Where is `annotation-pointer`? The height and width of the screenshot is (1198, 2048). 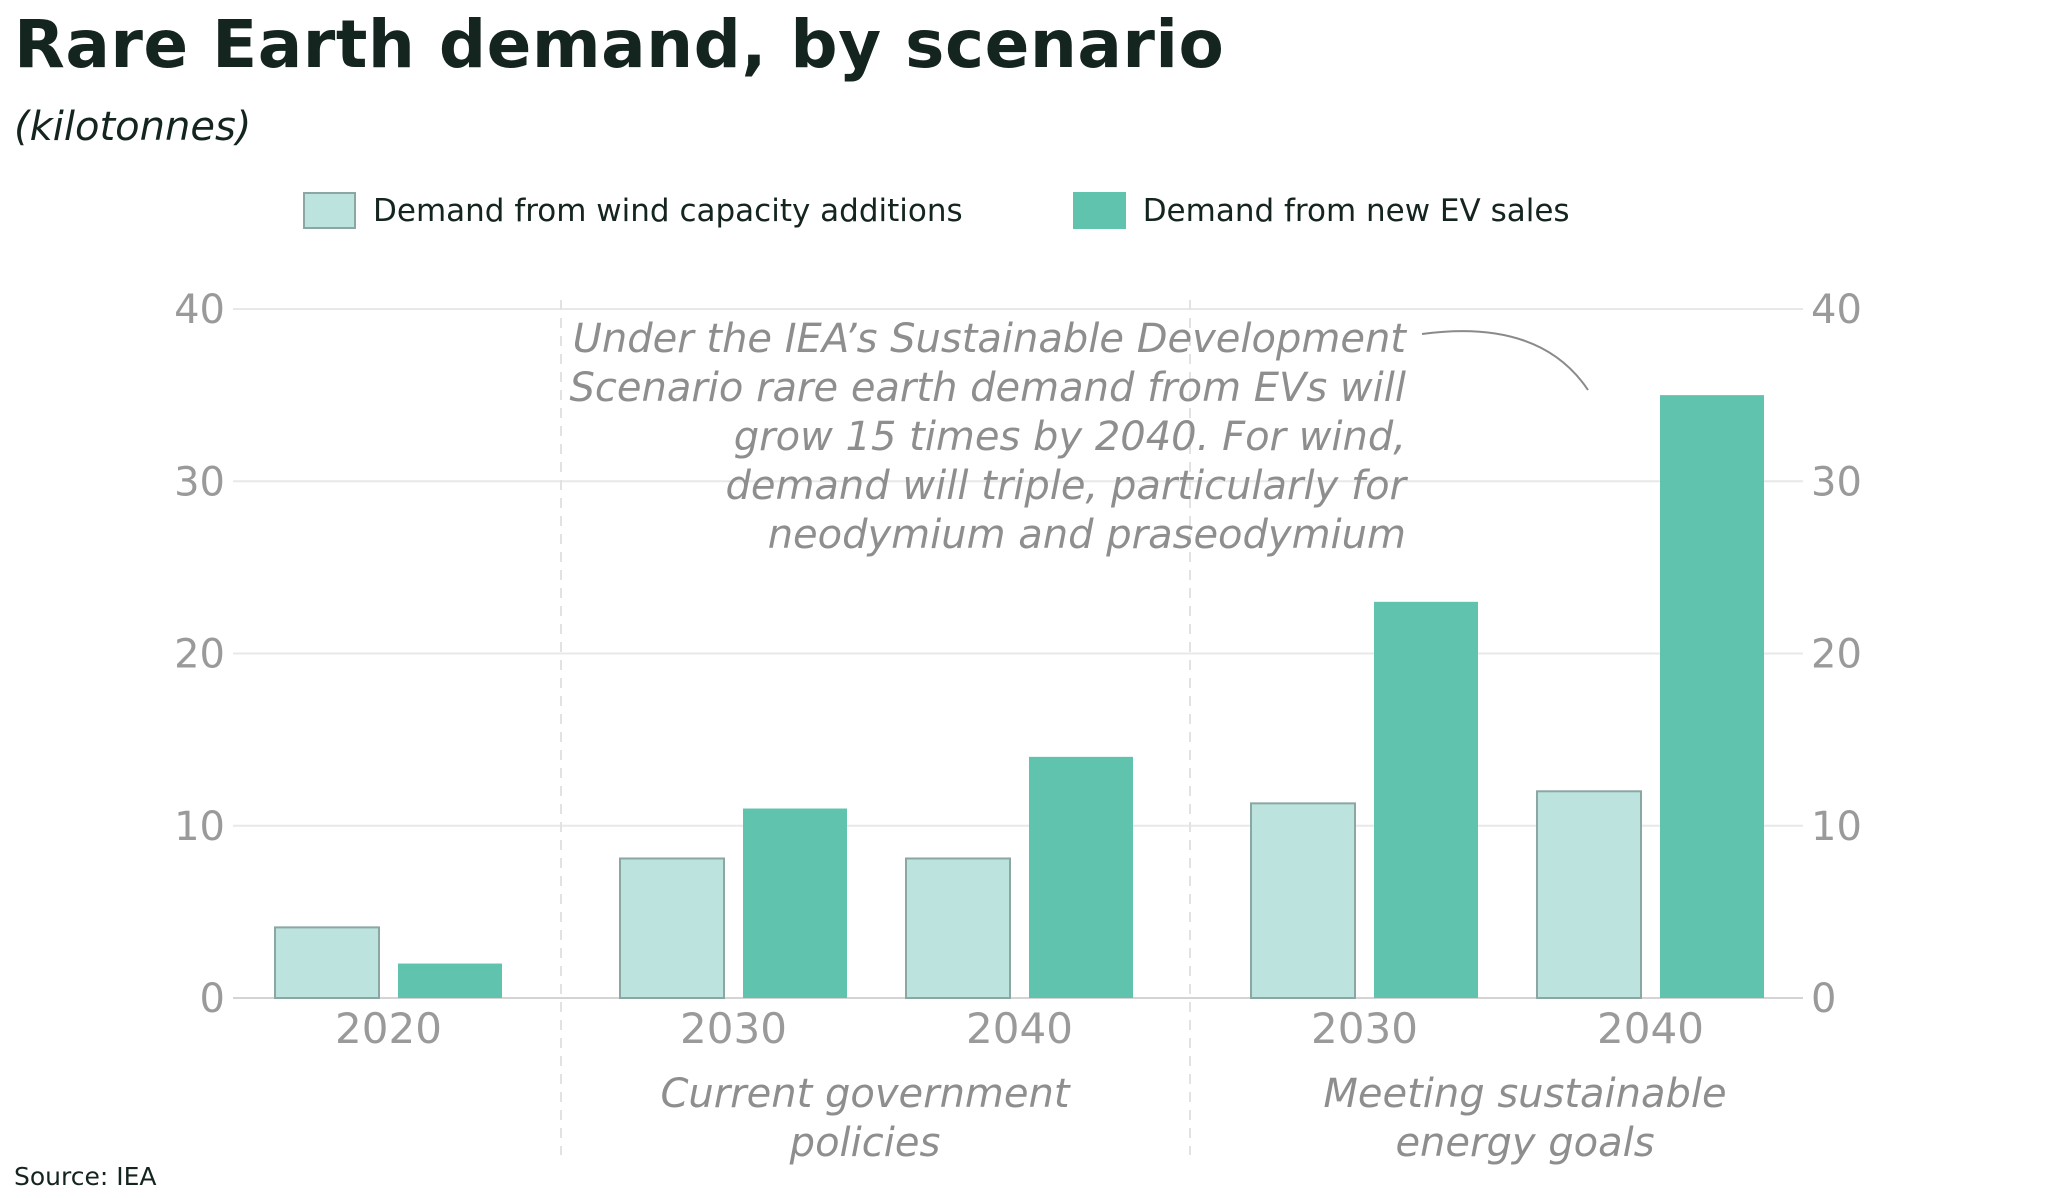
annotation-pointer is located at coordinates (1505, 360).